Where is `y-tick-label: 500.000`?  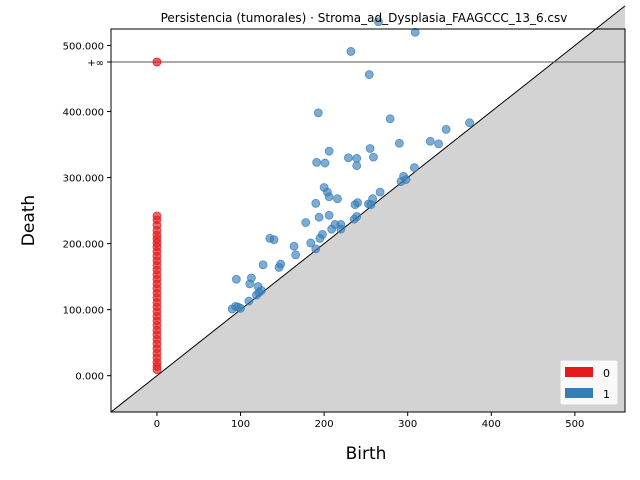
y-tick-label: 500.000 is located at coordinates (83, 47).